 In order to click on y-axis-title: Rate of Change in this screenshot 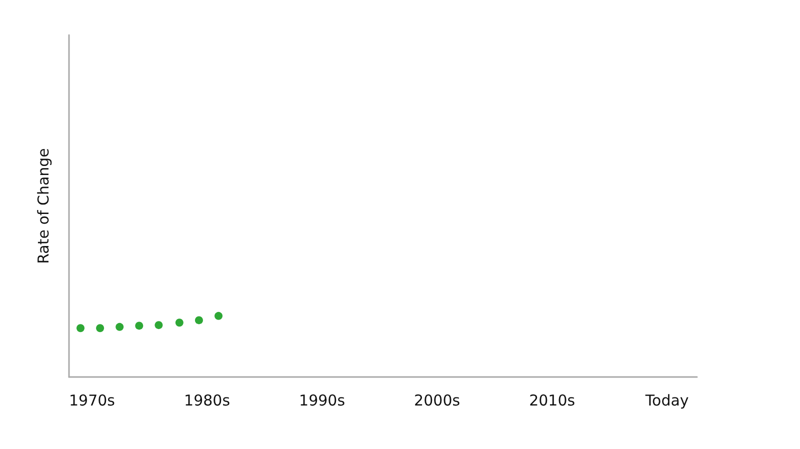, I will do `click(43, 206)`.